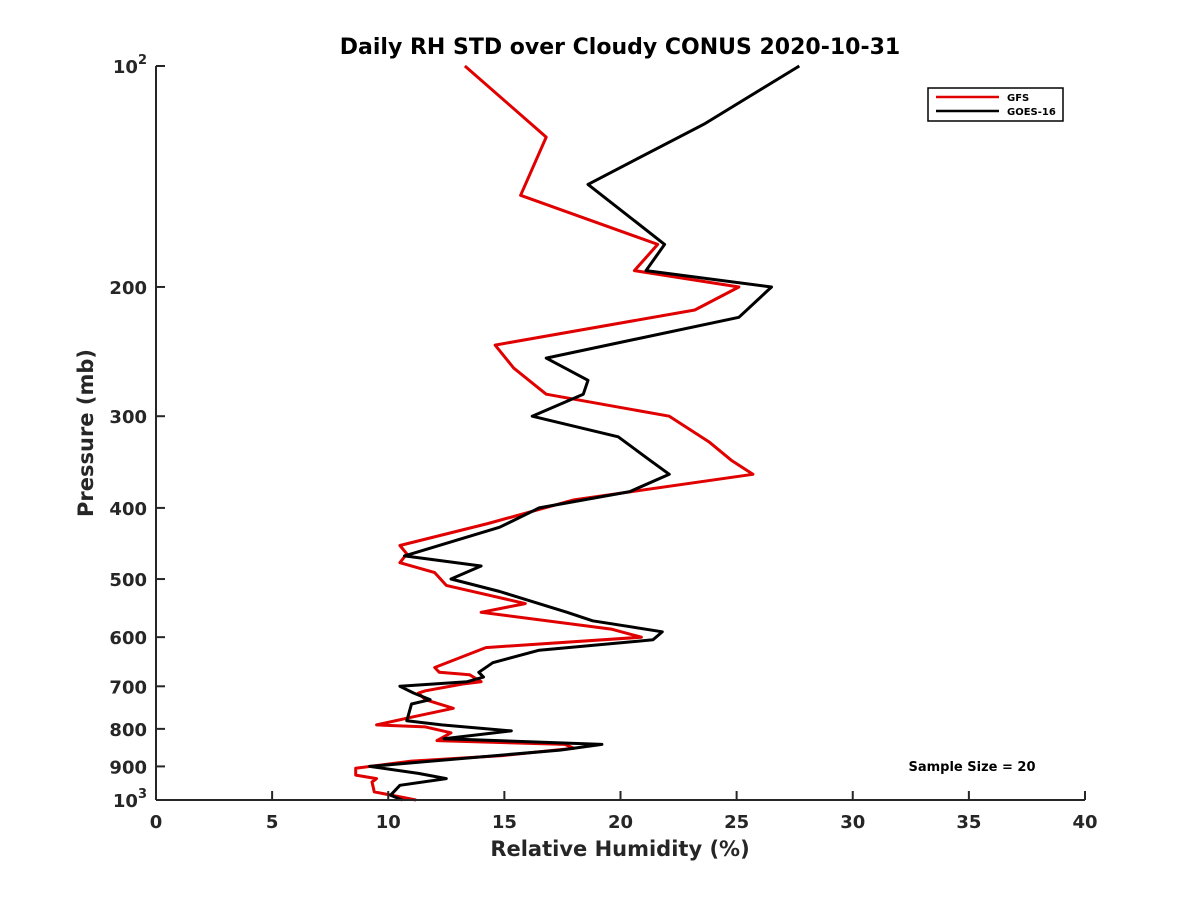  Describe the element at coordinates (736, 822) in the screenshot. I see `x-tick-label: 25` at that location.